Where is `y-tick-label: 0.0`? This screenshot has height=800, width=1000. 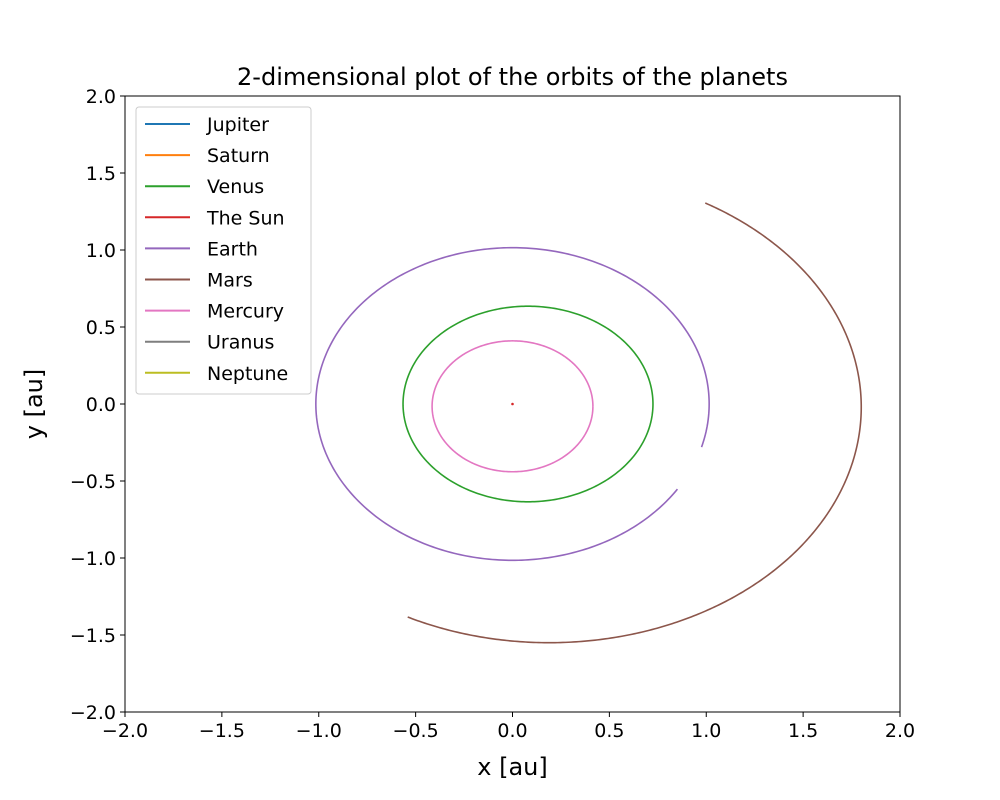
y-tick-label: 0.0 is located at coordinates (101, 405).